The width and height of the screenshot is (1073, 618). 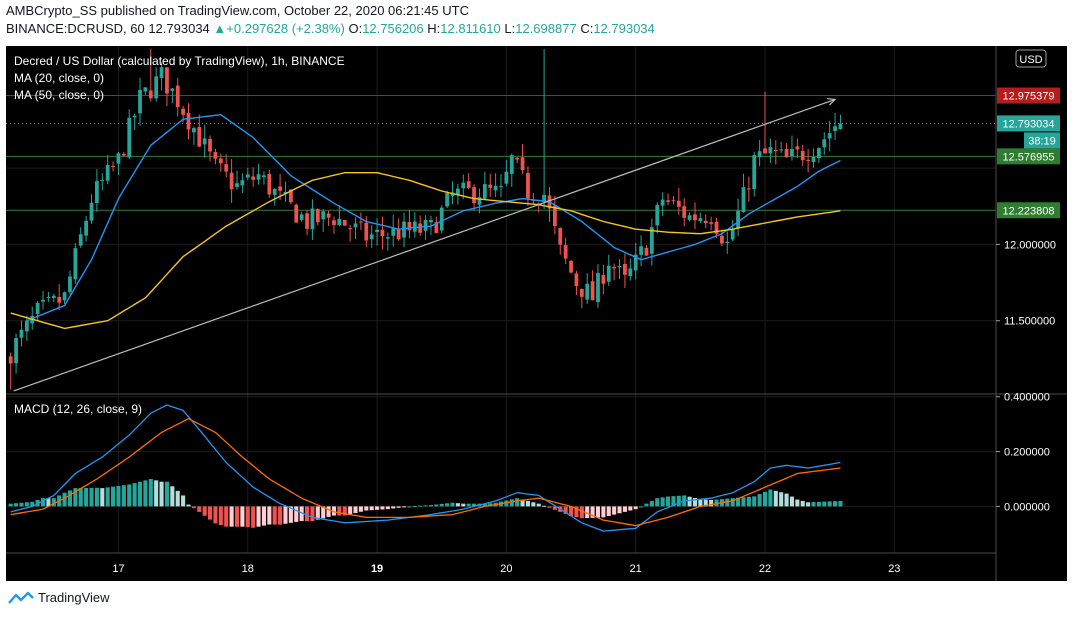 What do you see at coordinates (1042, 141) in the screenshot?
I see `countdown-label: 38:19` at bounding box center [1042, 141].